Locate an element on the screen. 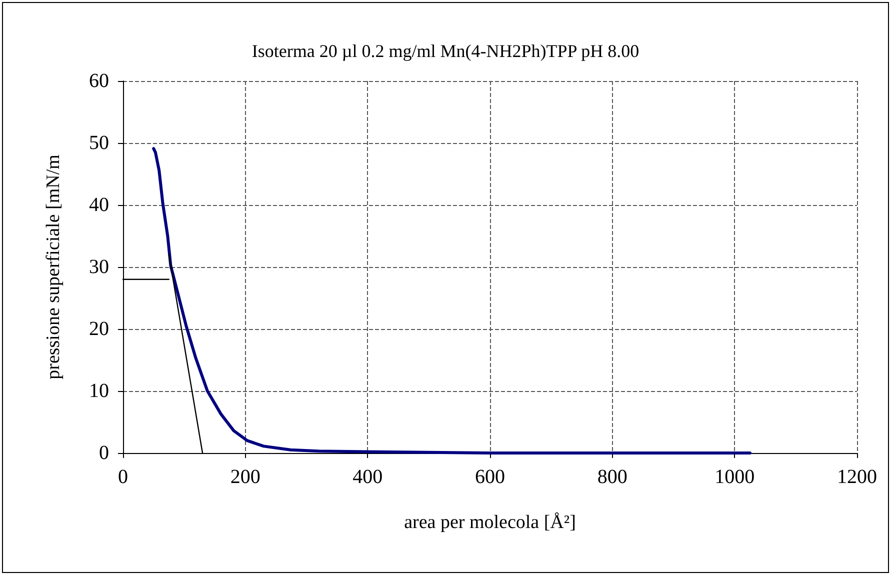 This screenshot has height=577, width=893. y-tick-label: 0 is located at coordinates (104, 453).